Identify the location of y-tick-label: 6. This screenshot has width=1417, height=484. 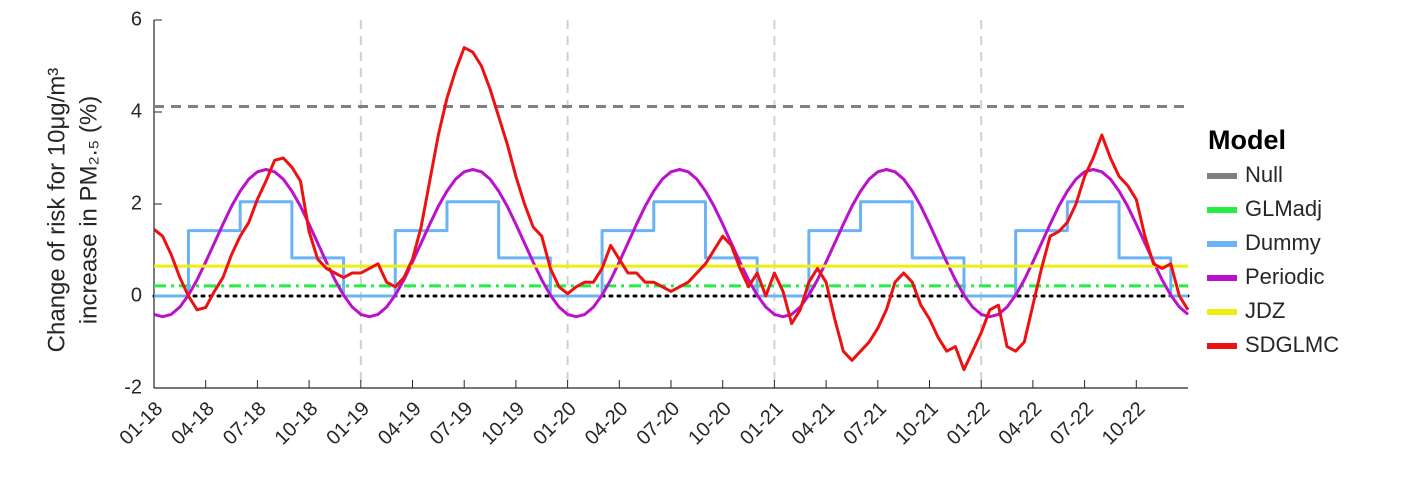
(136, 19).